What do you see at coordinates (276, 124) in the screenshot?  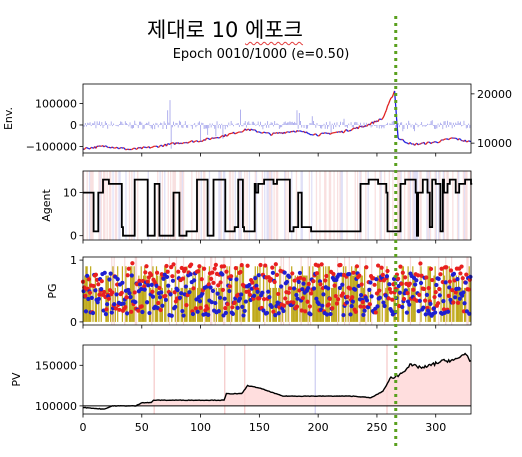 I see `volume-bars` at bounding box center [276, 124].